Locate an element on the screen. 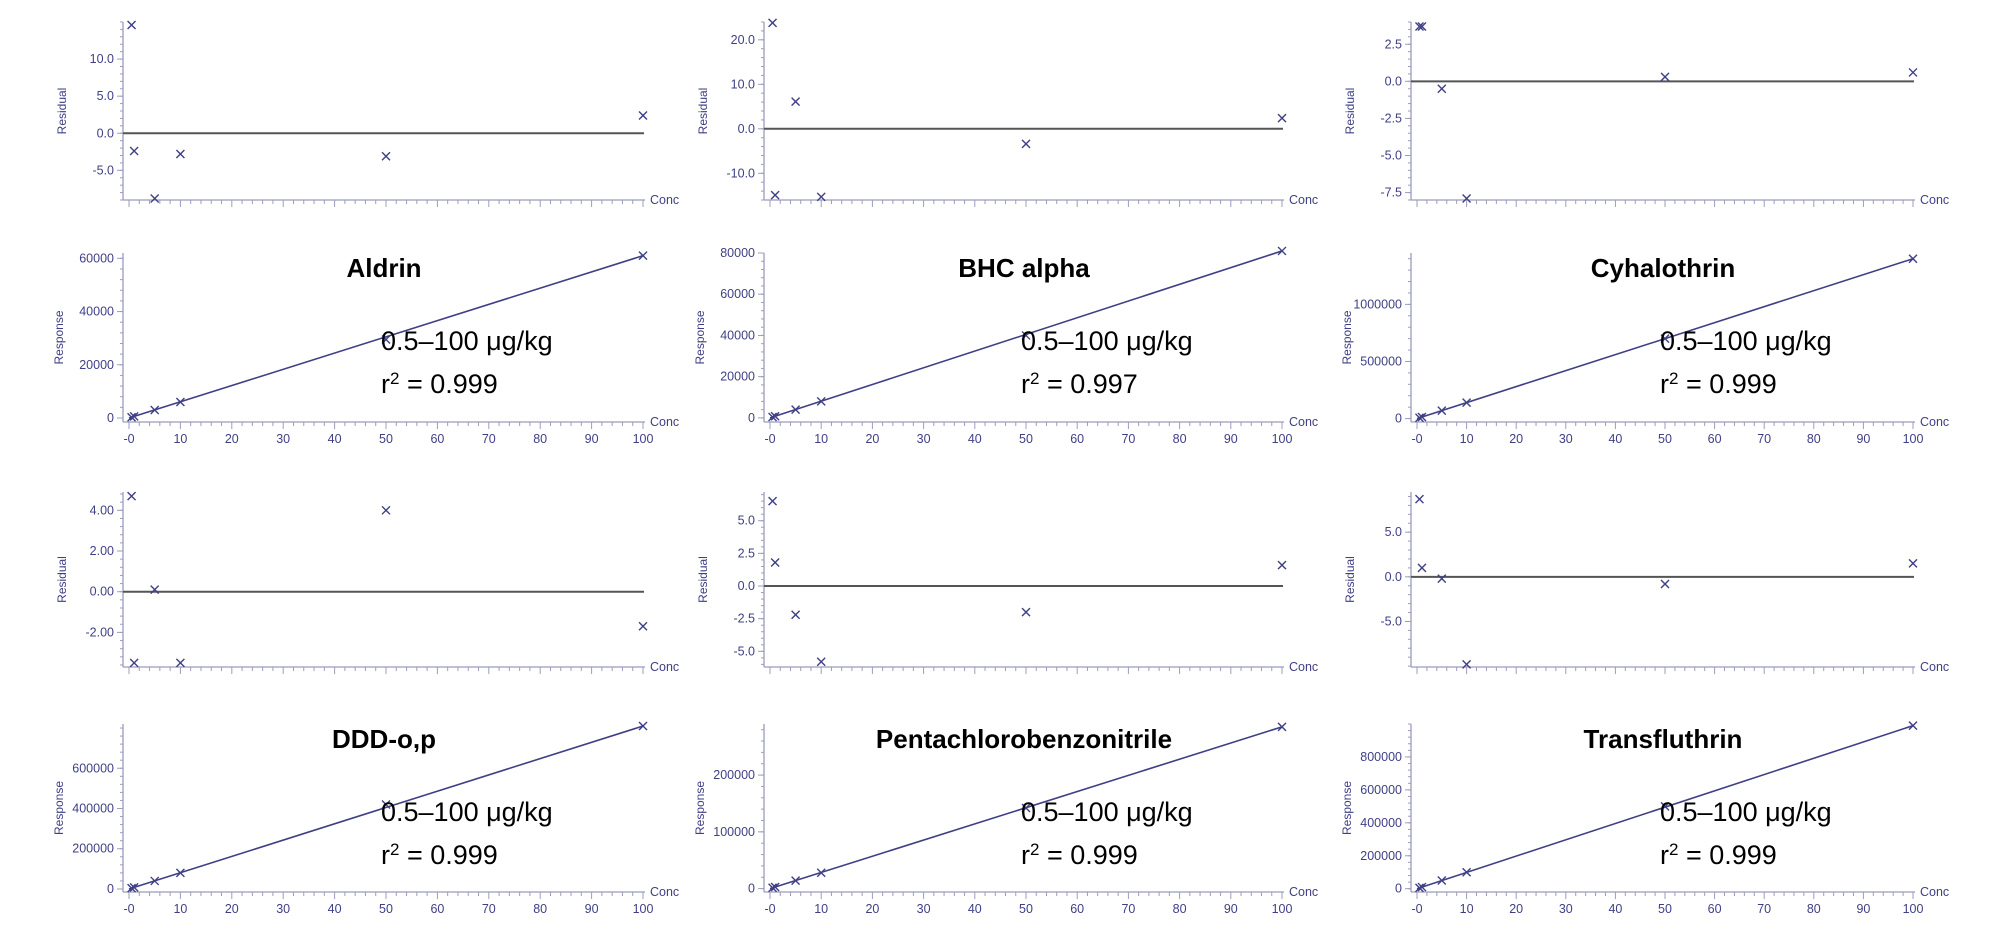 The height and width of the screenshot is (937, 2000). y-tick-label: 500000 is located at coordinates (1381, 361).